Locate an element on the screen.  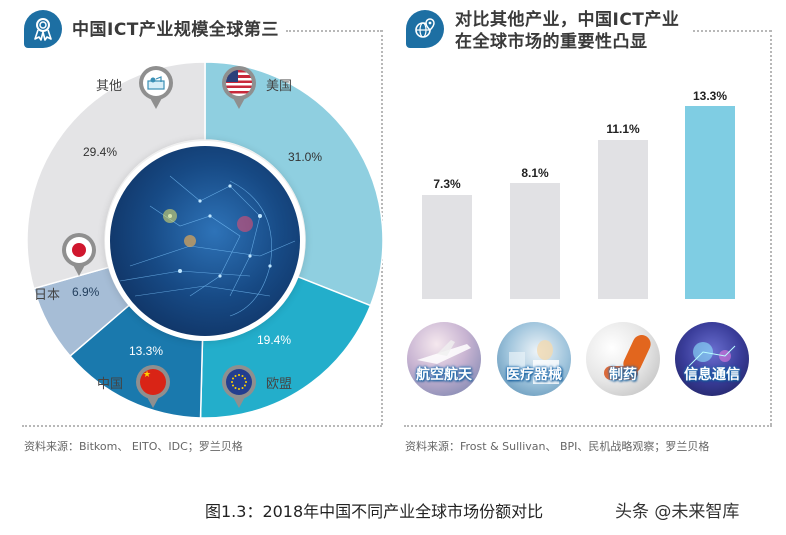
bar-value-ict: 13.3% is located at coordinates (710, 96).